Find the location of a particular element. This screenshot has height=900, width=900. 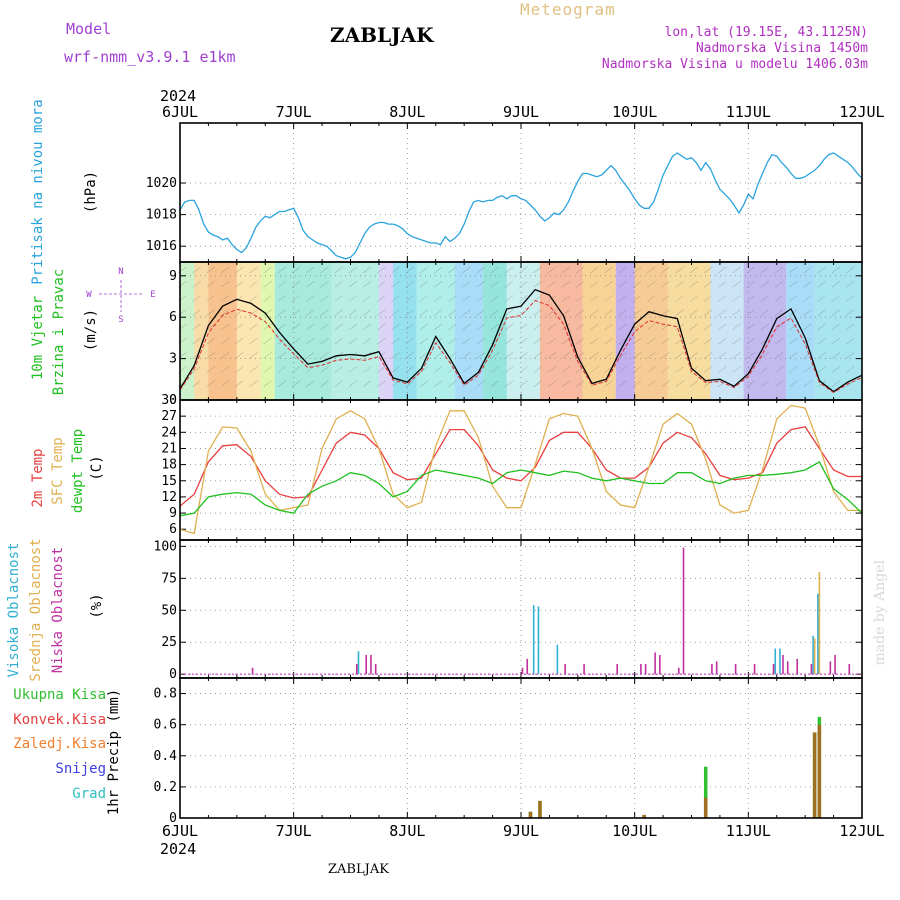

precip-legend-item: Snijeg is located at coordinates (80, 769).